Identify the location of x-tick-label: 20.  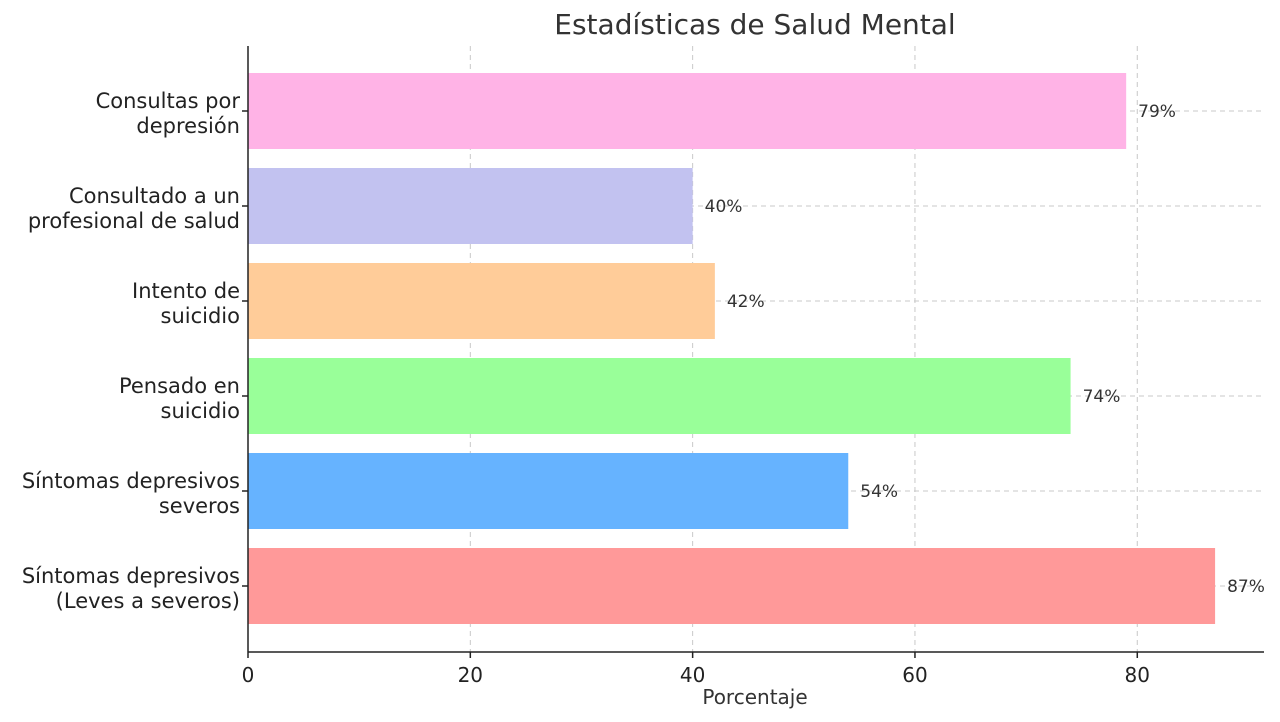
(470, 675).